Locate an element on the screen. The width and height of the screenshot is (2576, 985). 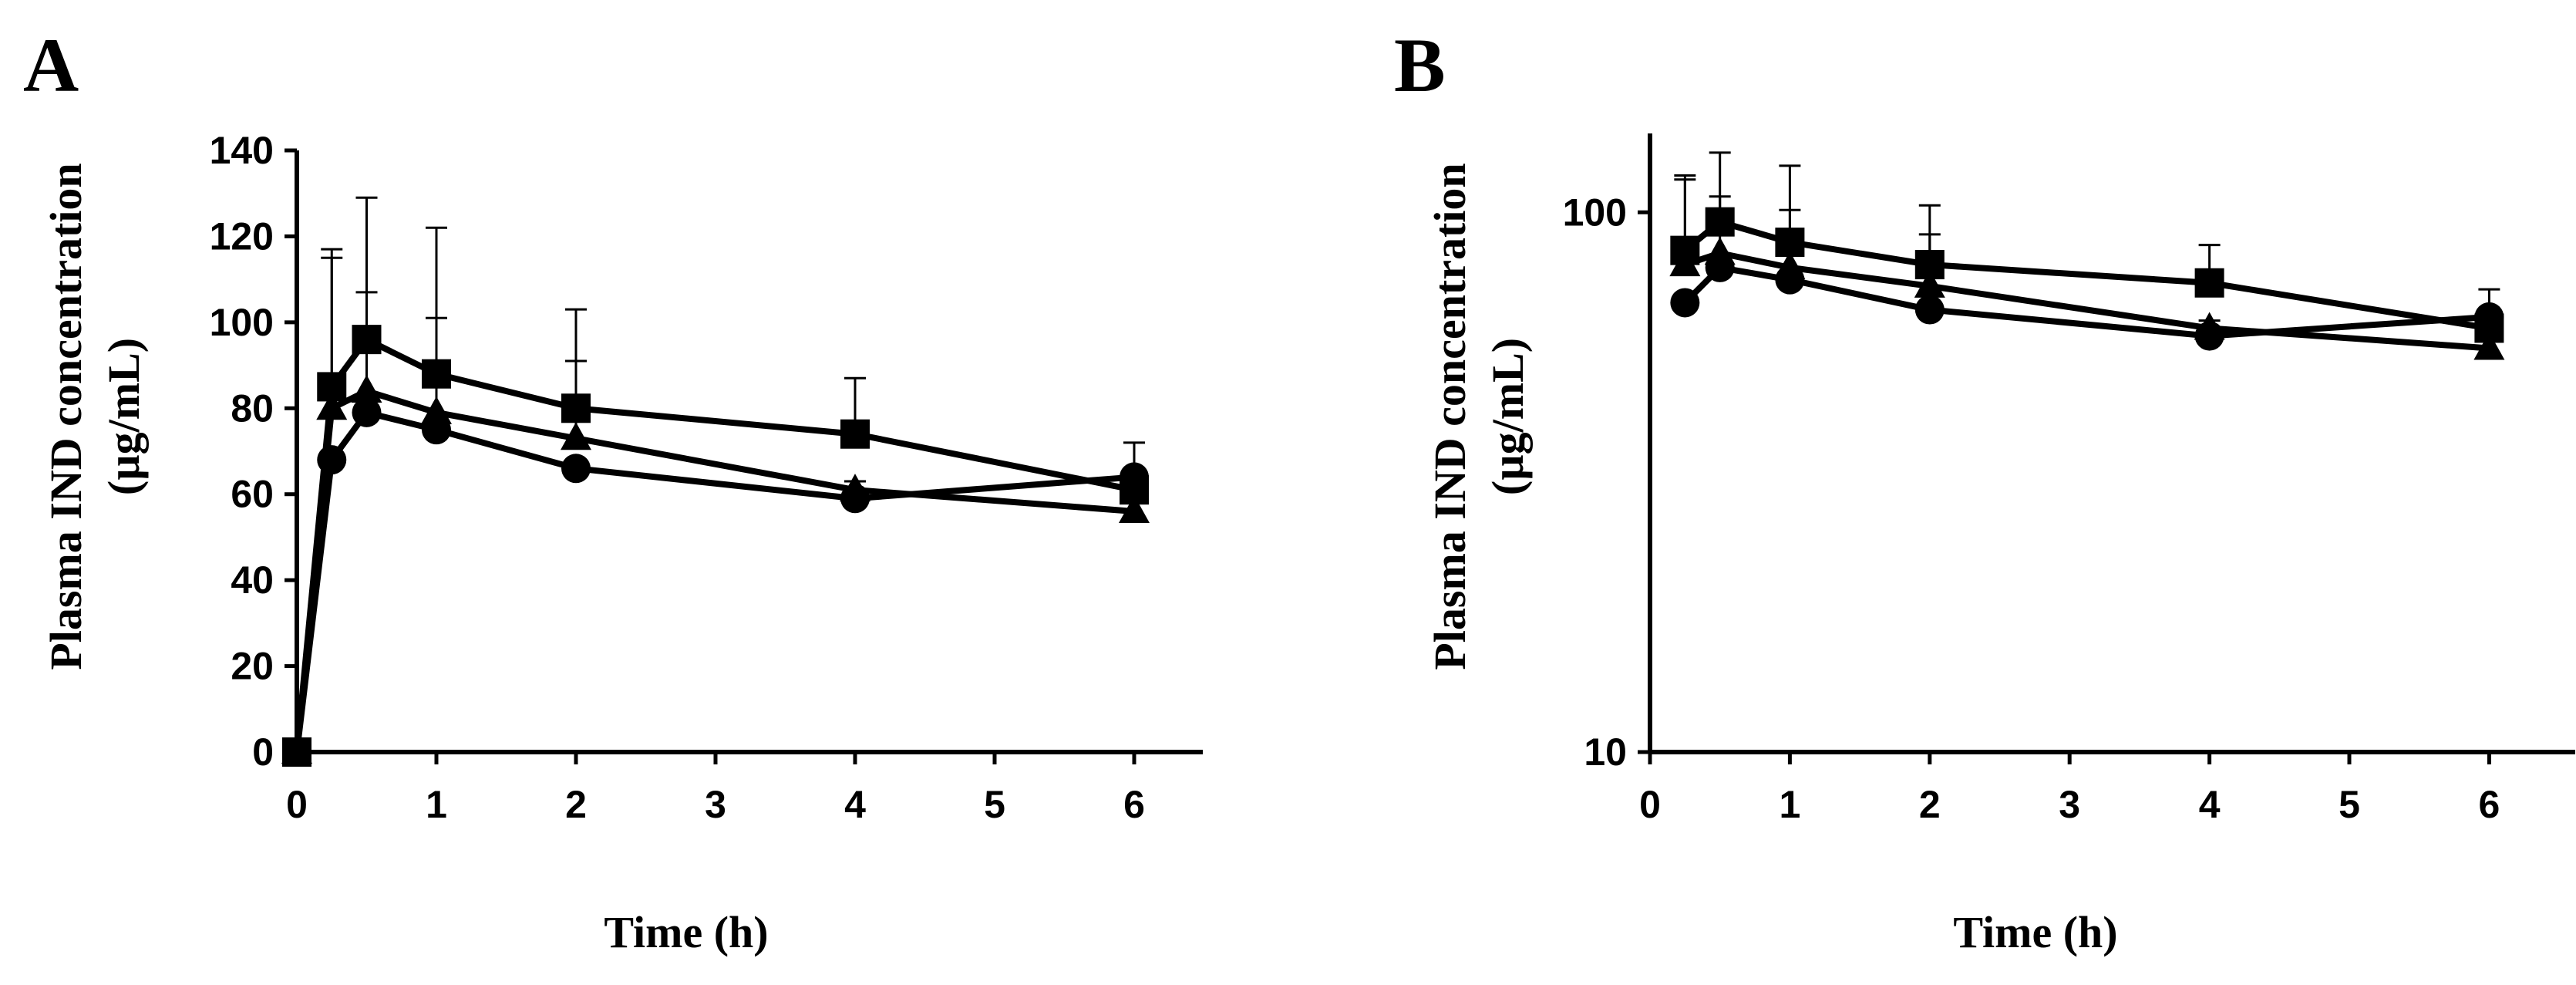
series-square is located at coordinates (2087, 247).